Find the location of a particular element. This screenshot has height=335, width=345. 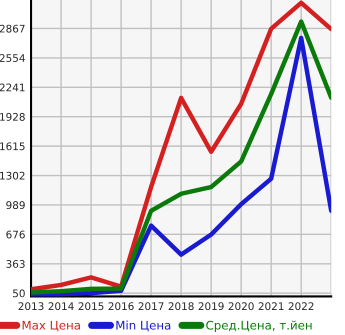

x-tick-label: 2017 is located at coordinates (151, 306).